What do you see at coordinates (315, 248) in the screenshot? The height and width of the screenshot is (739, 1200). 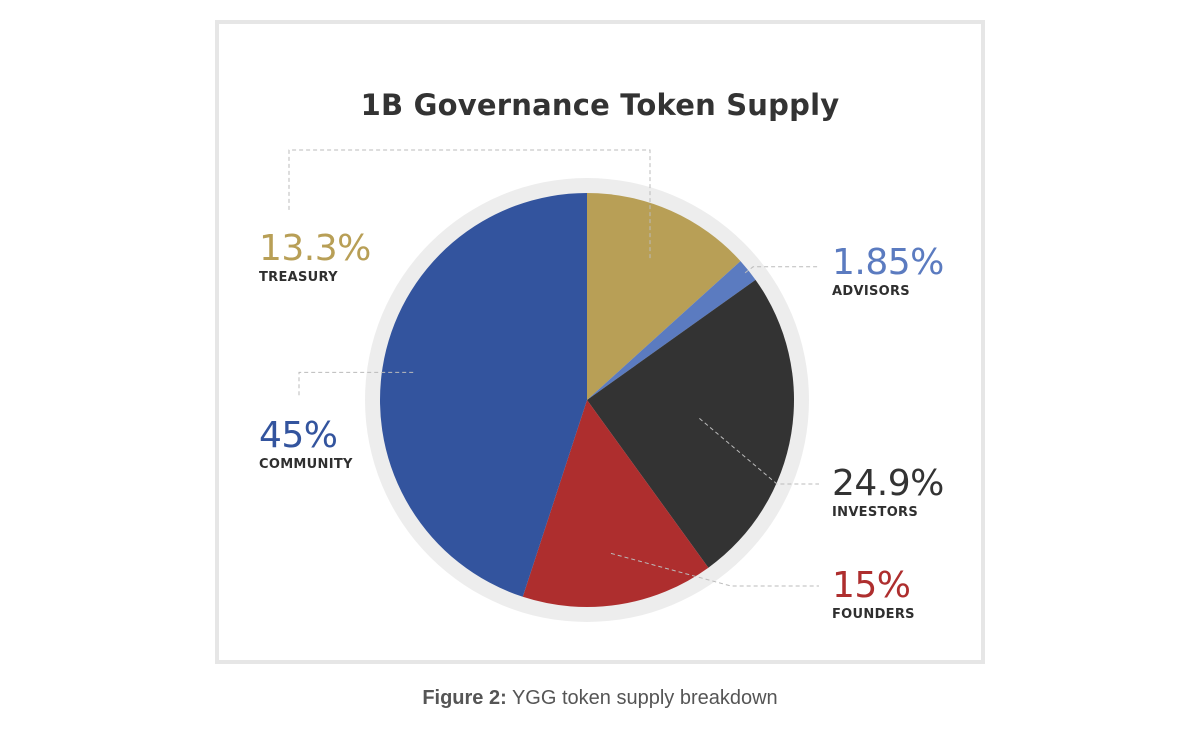 I see `treasury-percent: 13.3%` at bounding box center [315, 248].